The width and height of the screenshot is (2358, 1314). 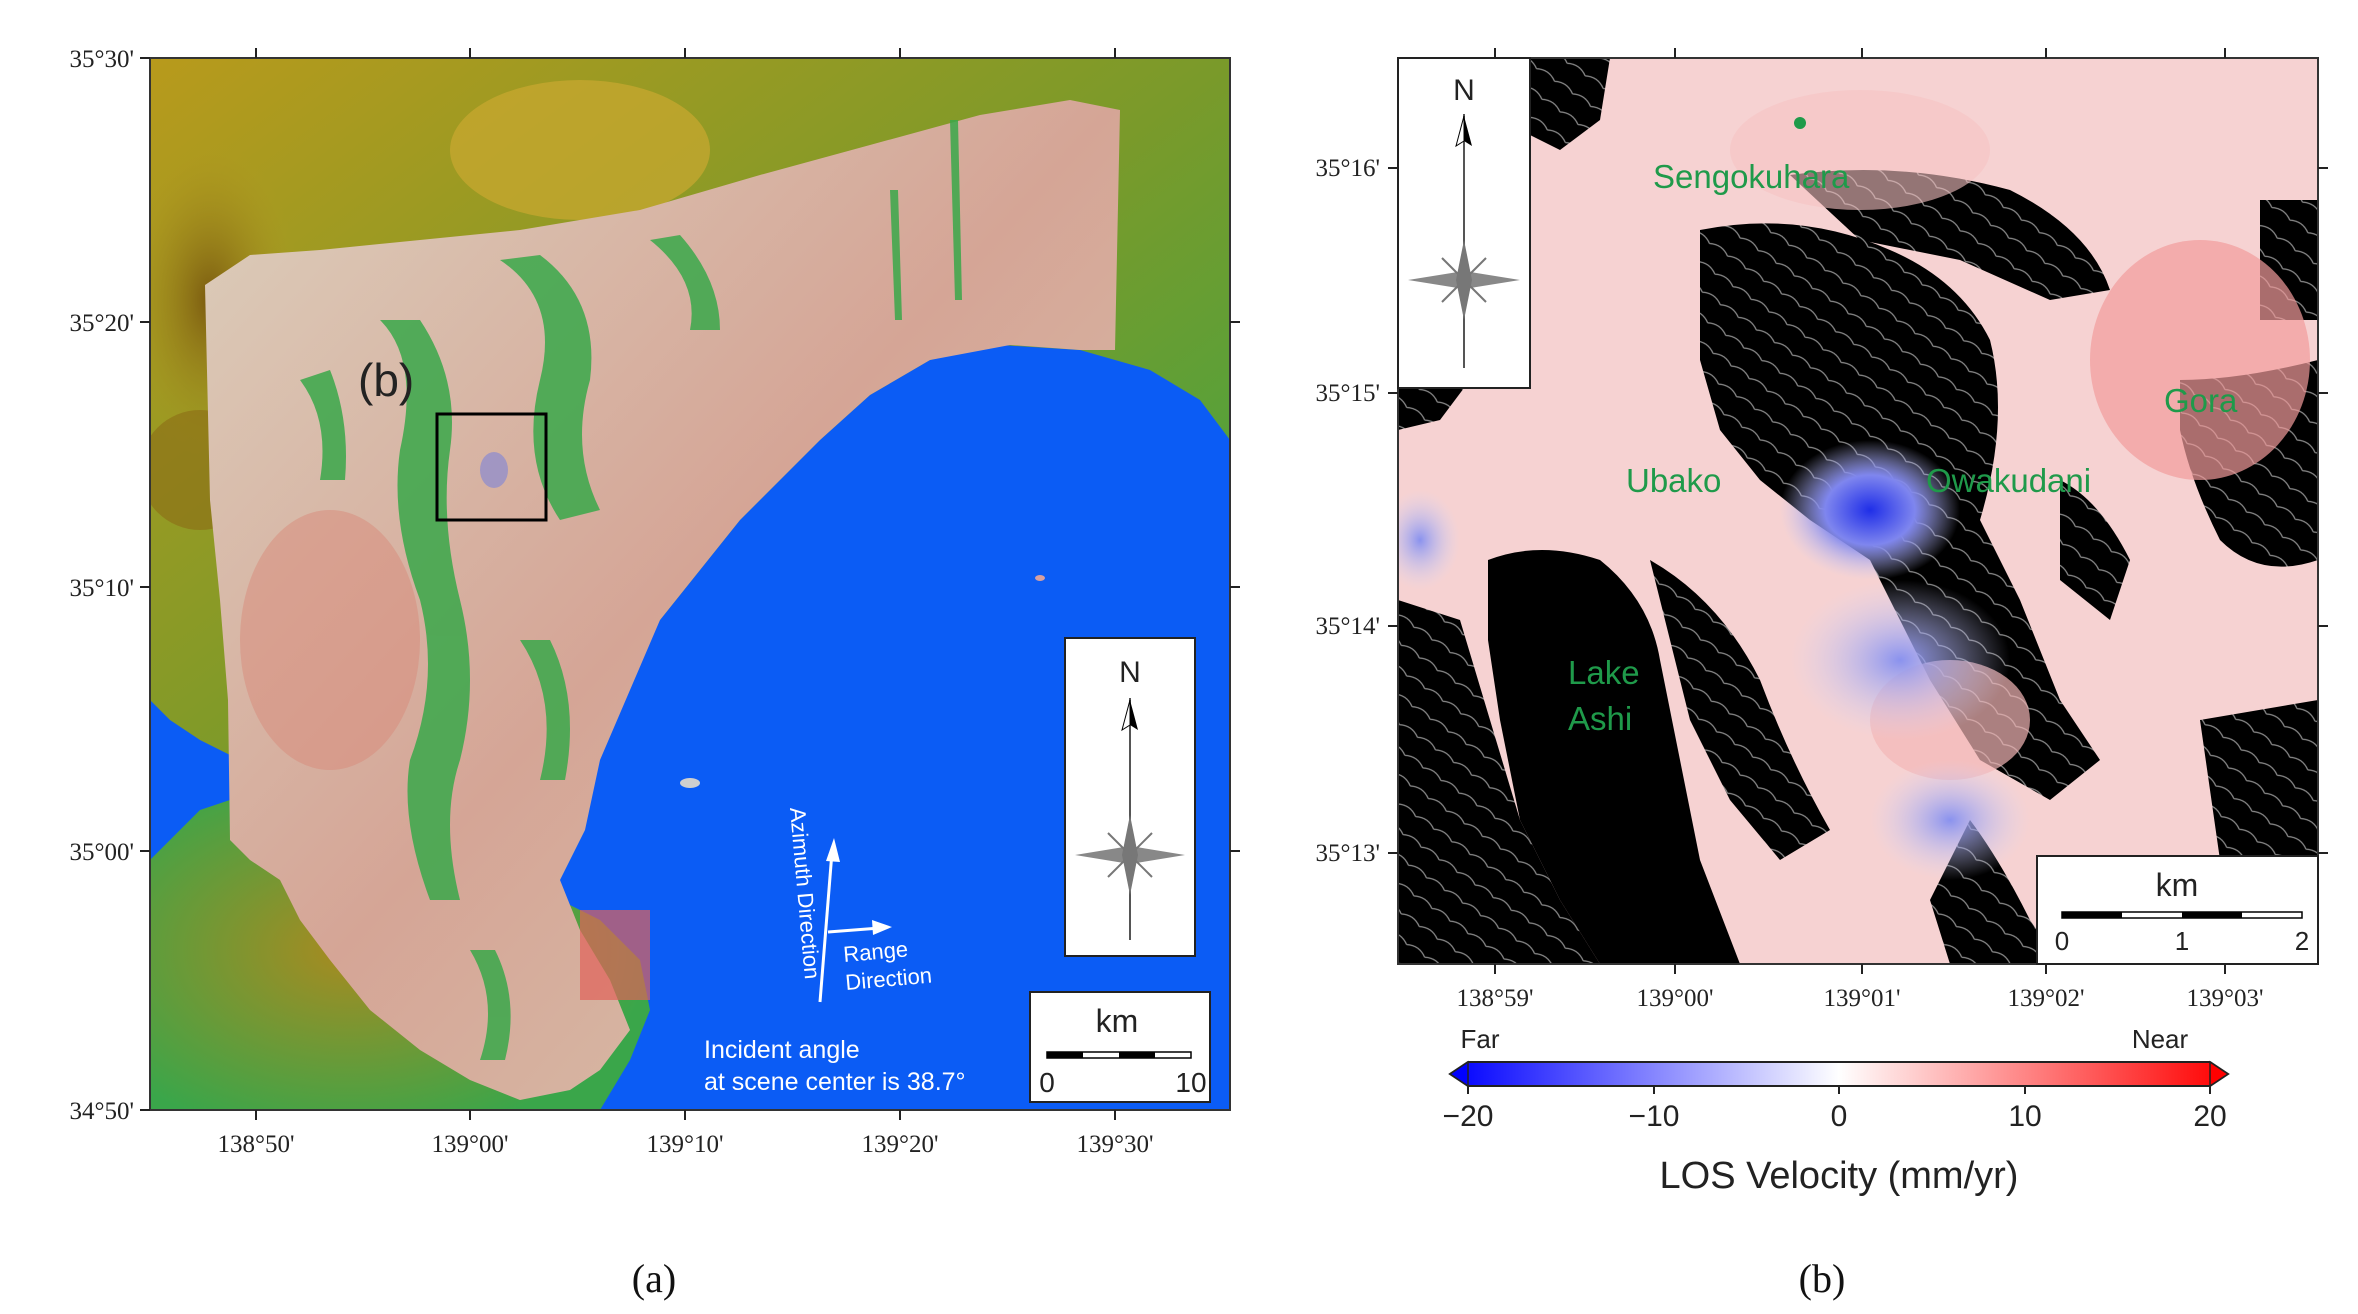 What do you see at coordinates (690, 783) in the screenshot?
I see `island` at bounding box center [690, 783].